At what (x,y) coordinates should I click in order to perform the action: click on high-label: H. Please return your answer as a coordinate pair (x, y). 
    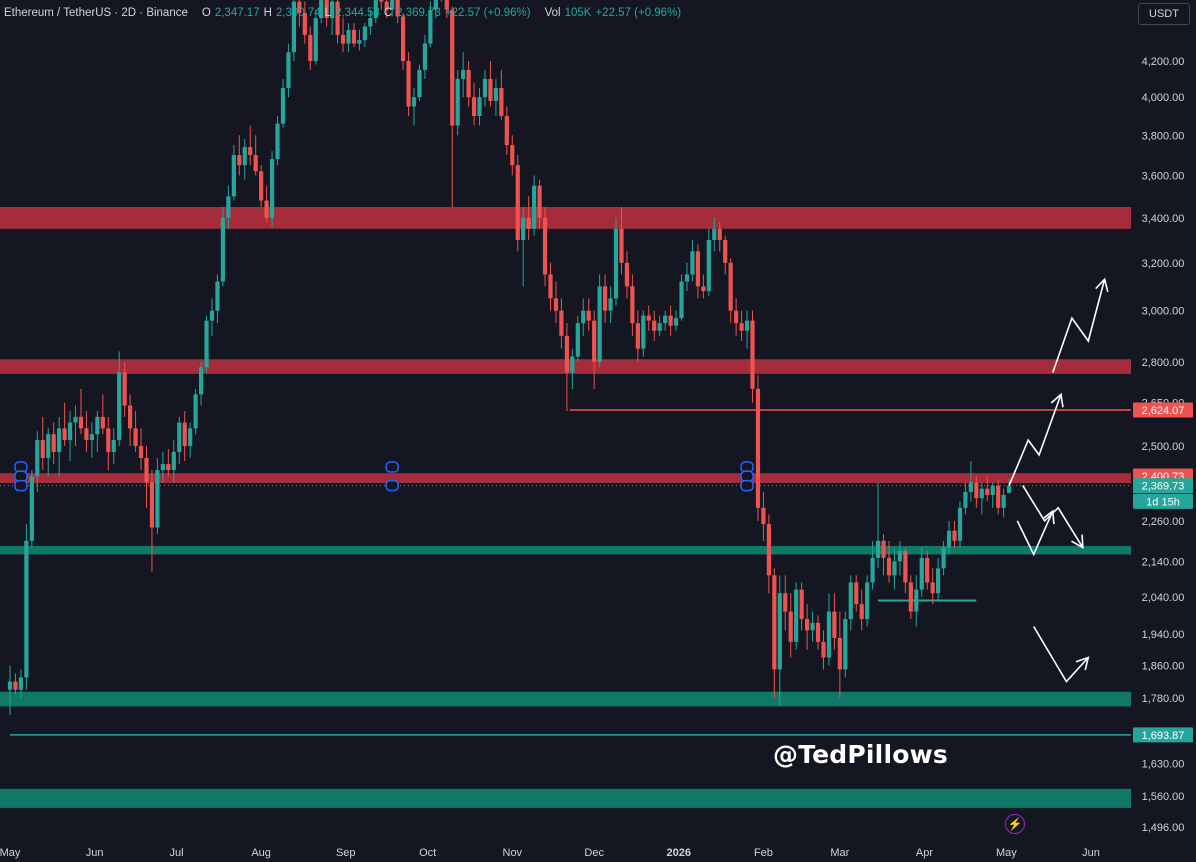
    Looking at the image, I should click on (267, 13).